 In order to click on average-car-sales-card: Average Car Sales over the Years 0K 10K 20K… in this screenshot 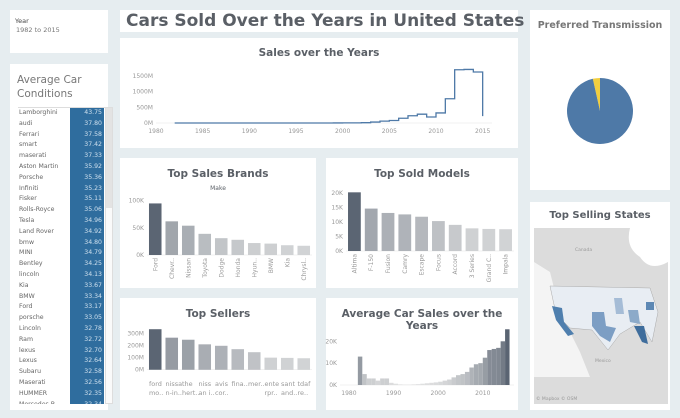, I will do `click(421, 354)`.